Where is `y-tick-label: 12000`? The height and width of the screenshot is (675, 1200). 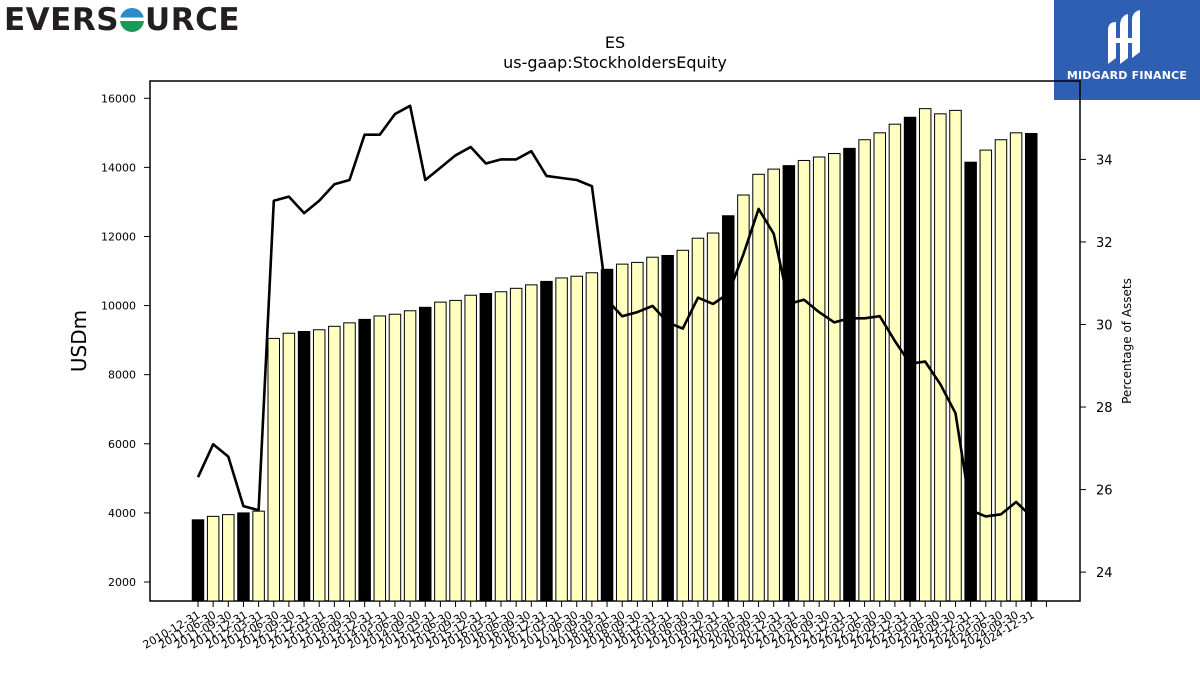
y-tick-label: 12000 is located at coordinates (118, 236).